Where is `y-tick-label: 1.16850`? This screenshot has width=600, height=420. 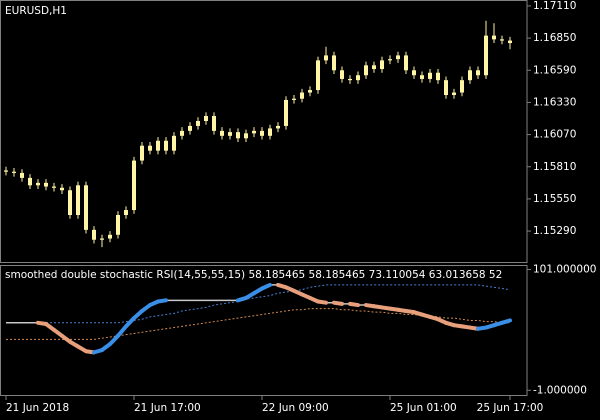
y-tick-label: 1.16850 is located at coordinates (554, 38).